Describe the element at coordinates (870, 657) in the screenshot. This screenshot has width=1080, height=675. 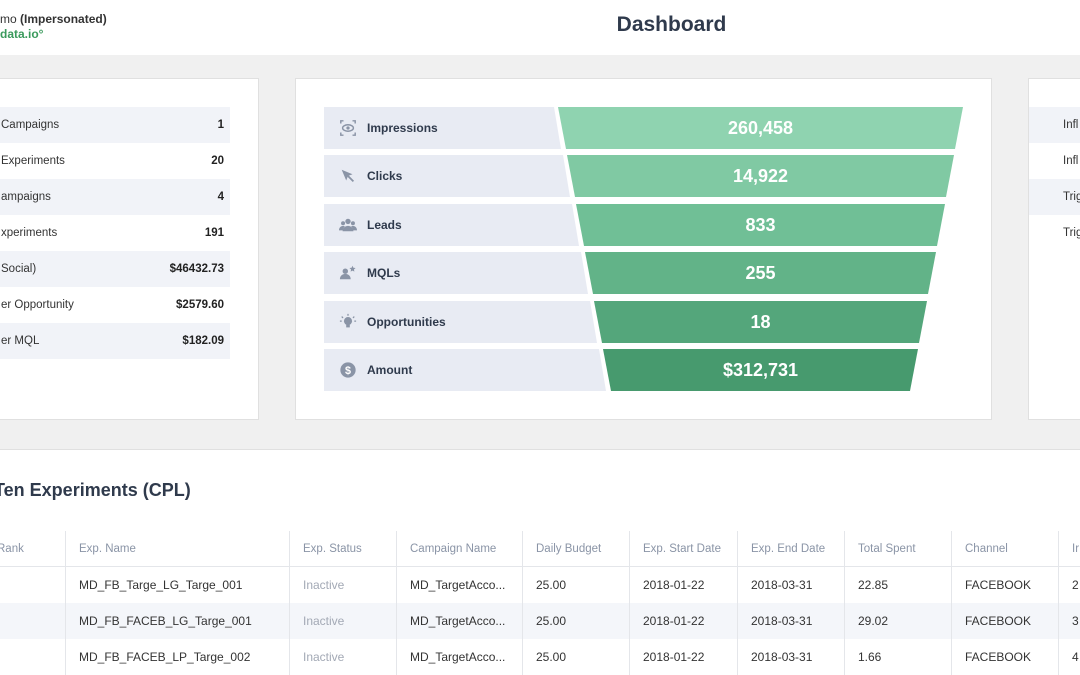
I see `table-cell: 1.66` at that location.